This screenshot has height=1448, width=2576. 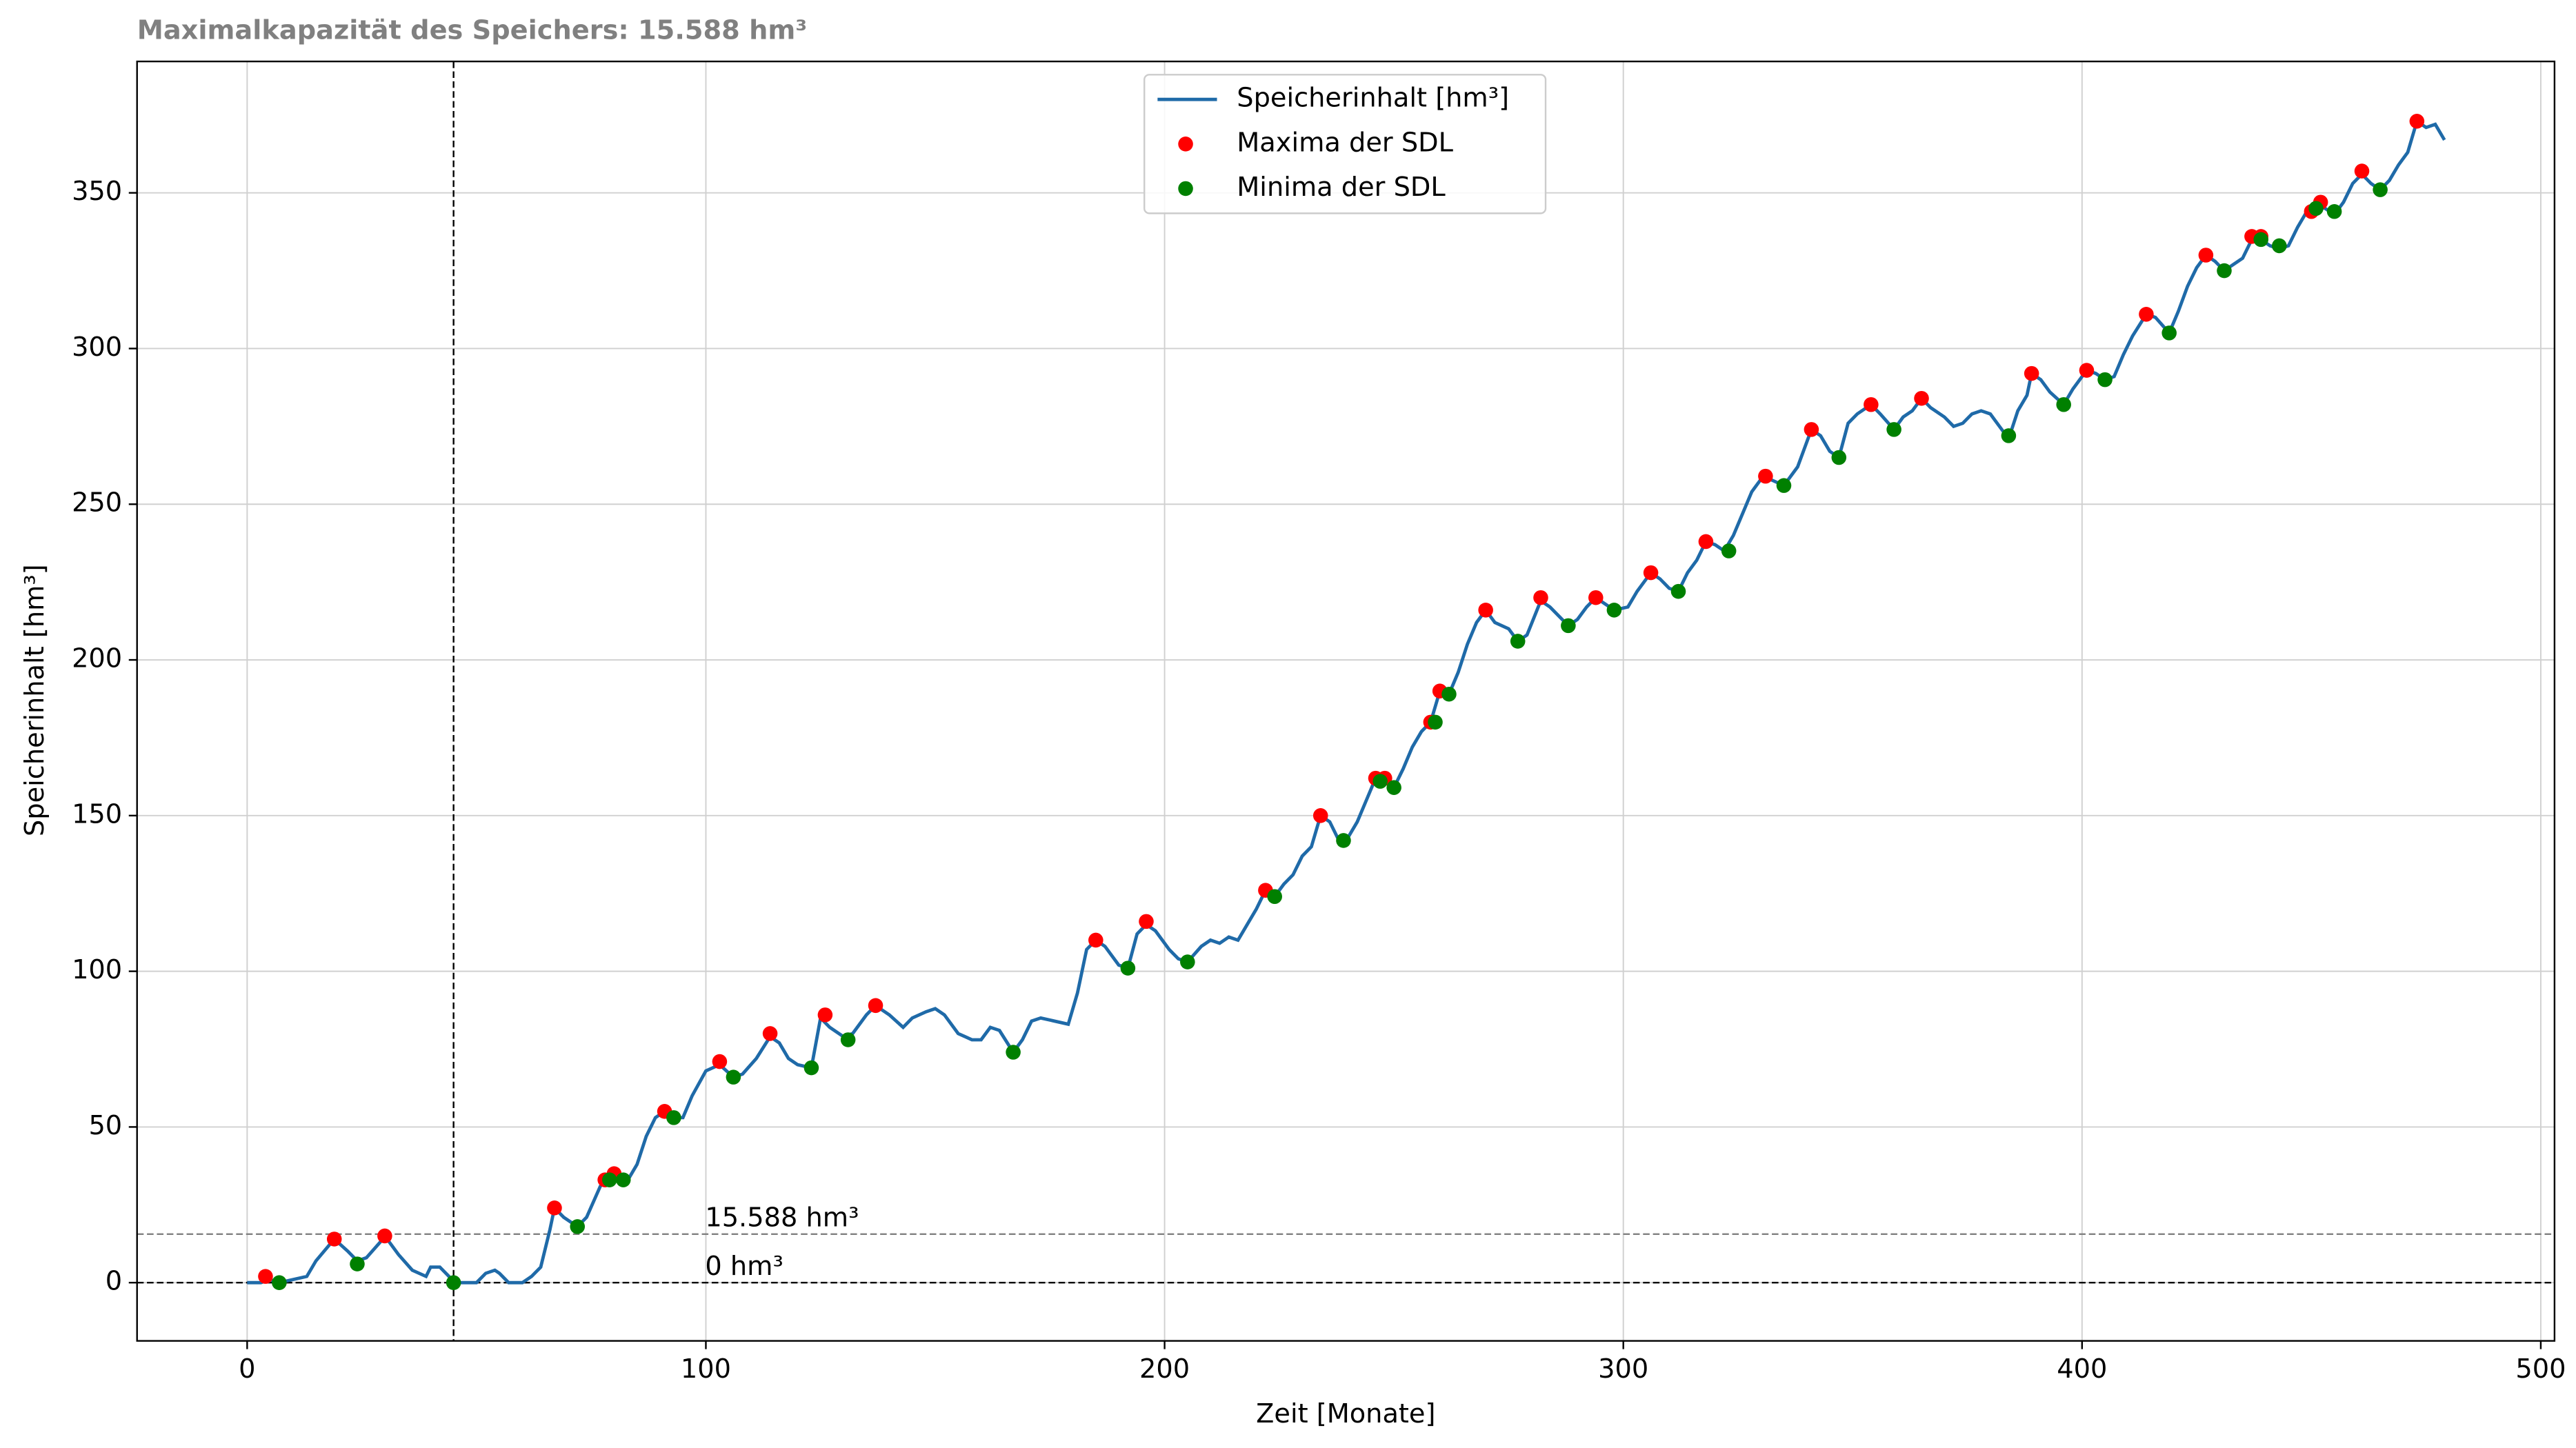 I want to click on x-axis-label: Zeit [Monate], so click(x=1345, y=1413).